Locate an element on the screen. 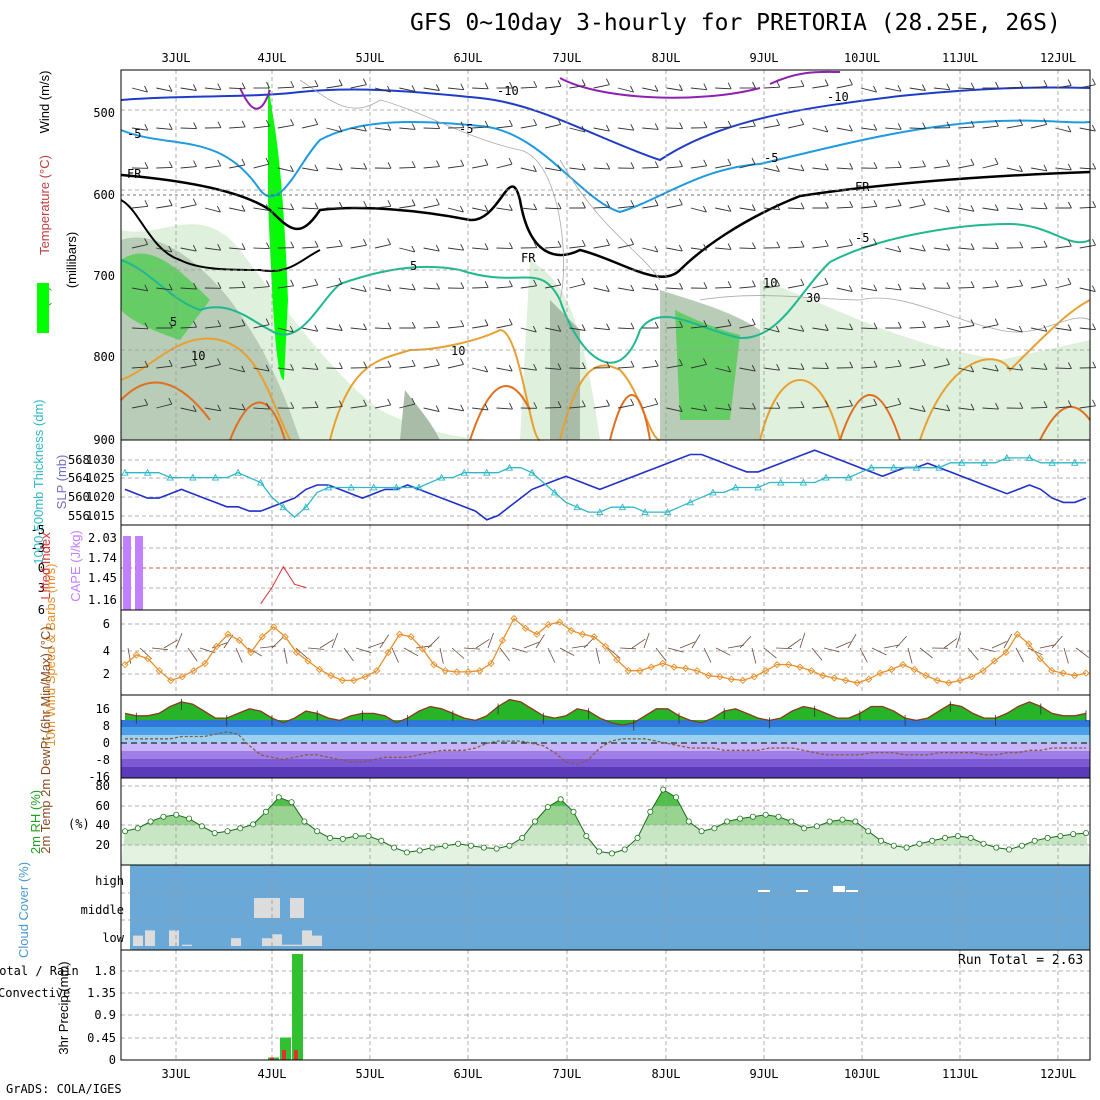  isotherm-minus15 is located at coordinates (540, 90).